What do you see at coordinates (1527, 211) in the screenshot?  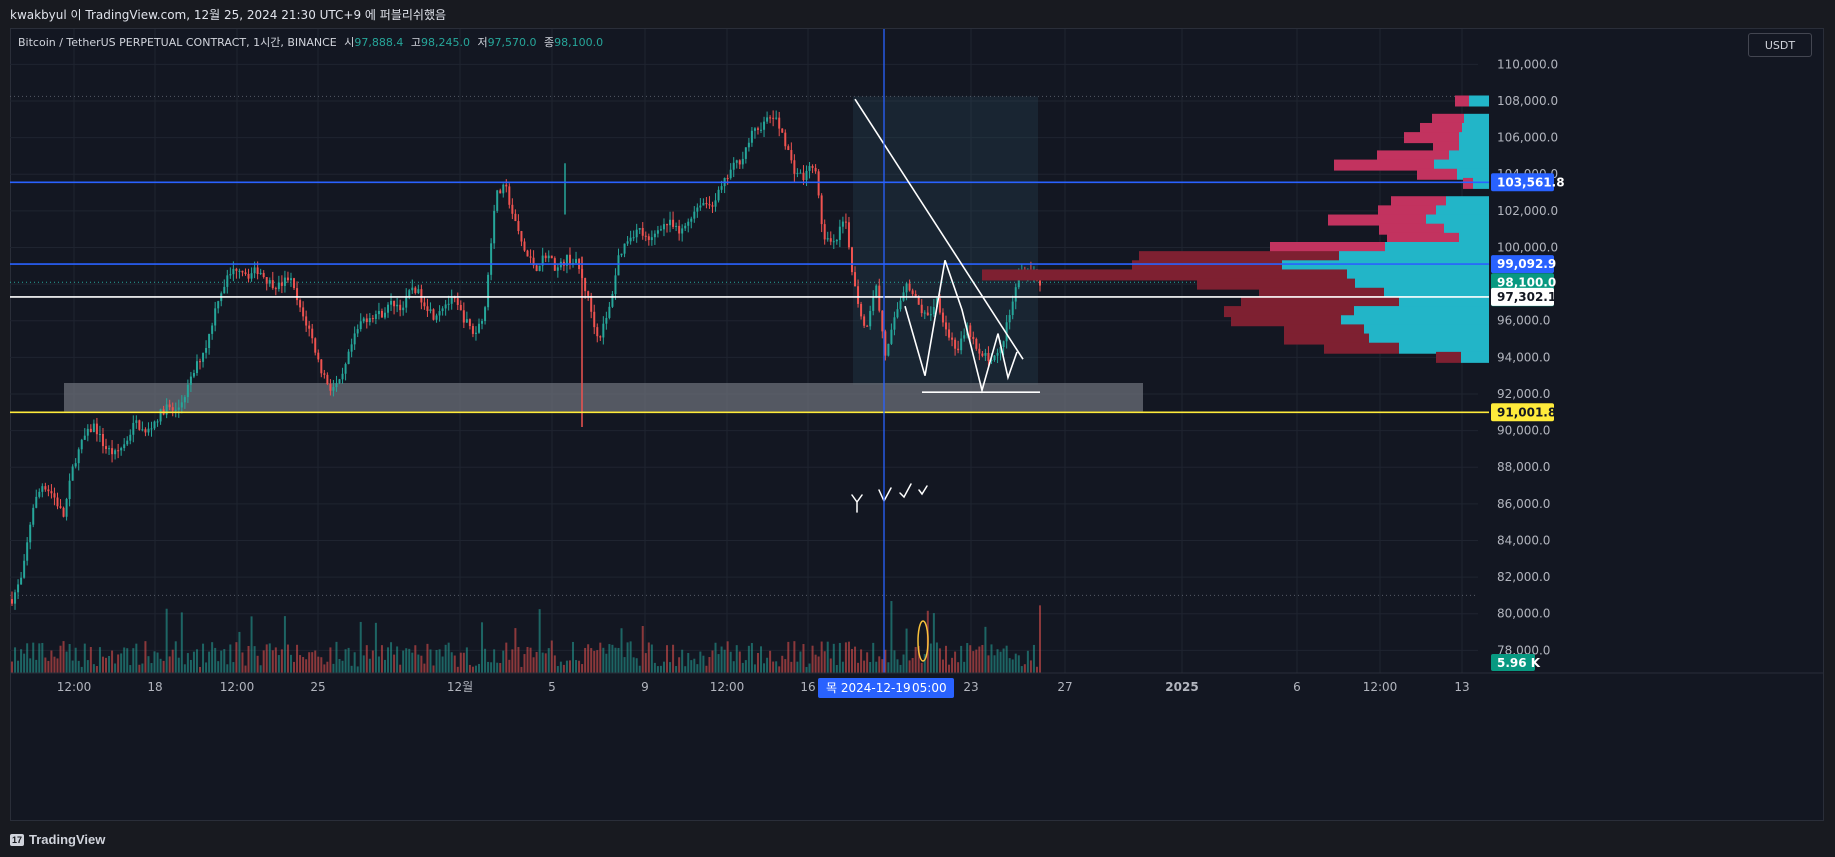 I see `y-tick-label: 102,000.0` at bounding box center [1527, 211].